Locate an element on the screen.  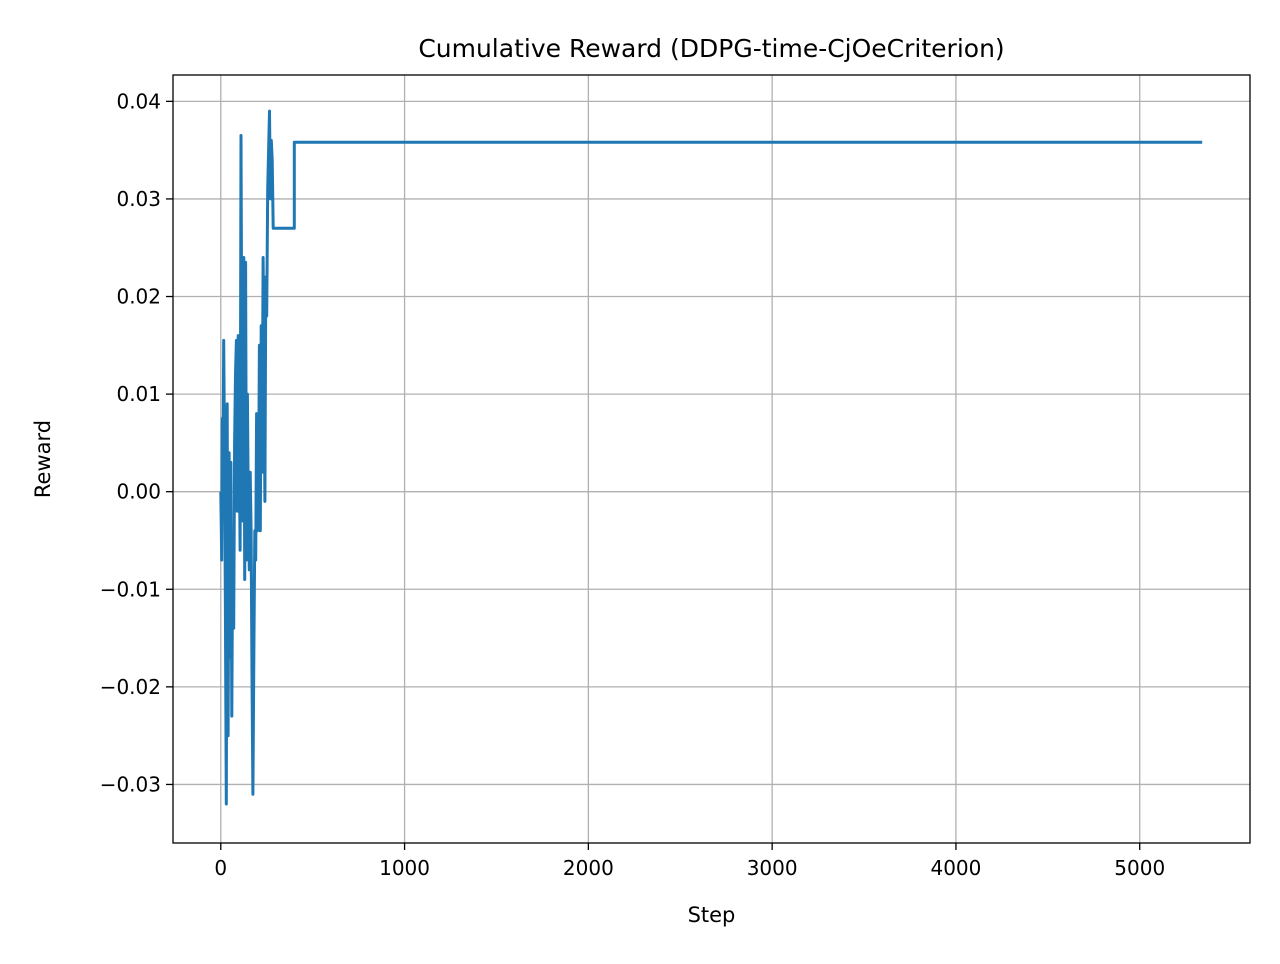
y-tick-label: 0.00 is located at coordinates (138, 492).